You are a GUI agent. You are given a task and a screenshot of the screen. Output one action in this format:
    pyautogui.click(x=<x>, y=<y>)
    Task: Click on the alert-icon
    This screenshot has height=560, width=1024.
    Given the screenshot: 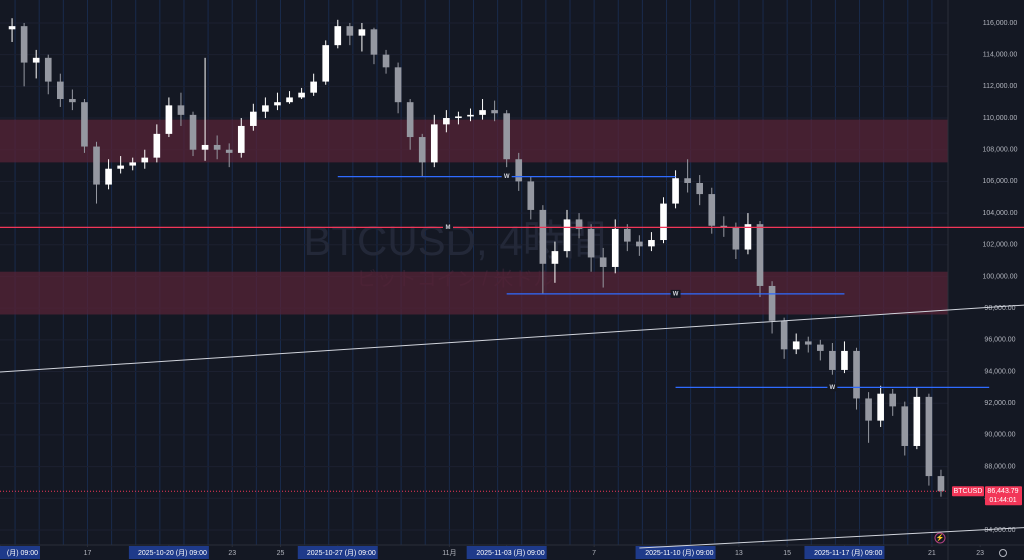 What is the action you would take?
    pyautogui.click(x=940, y=538)
    